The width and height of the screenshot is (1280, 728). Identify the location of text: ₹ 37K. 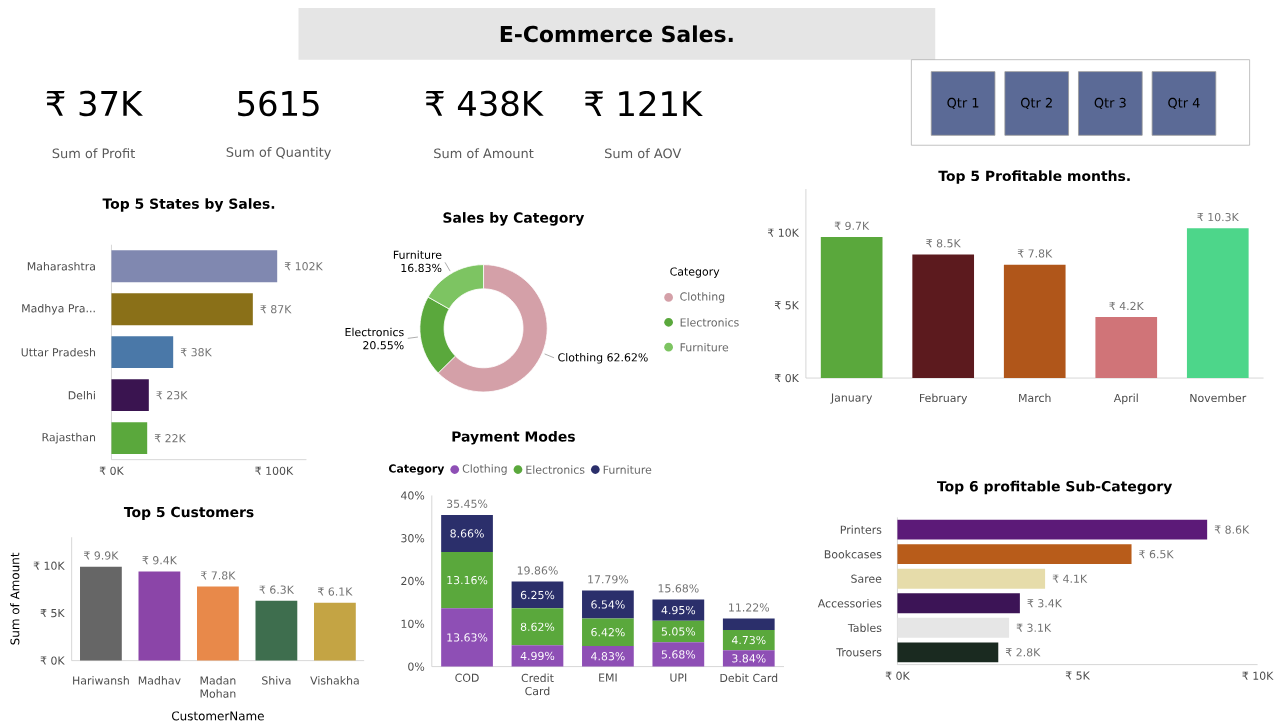
(94, 104).